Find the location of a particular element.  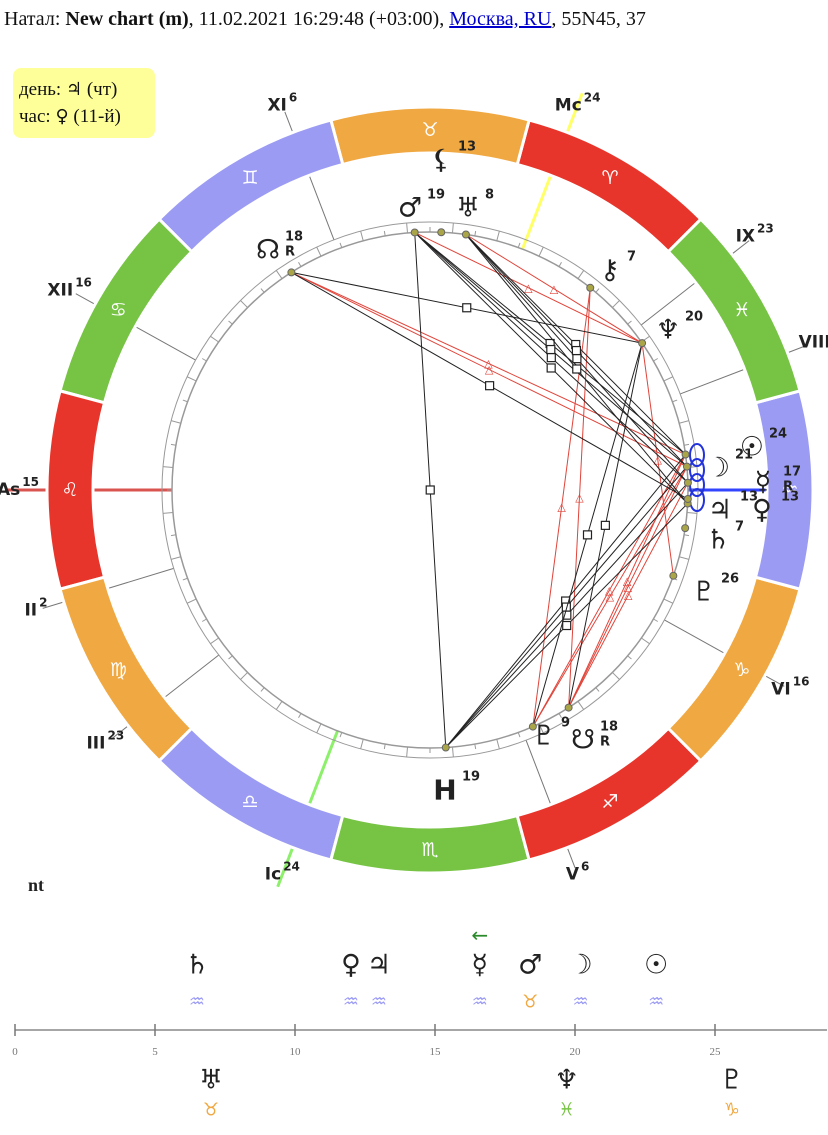

strip-tick-label: 25 is located at coordinates (716, 1052).